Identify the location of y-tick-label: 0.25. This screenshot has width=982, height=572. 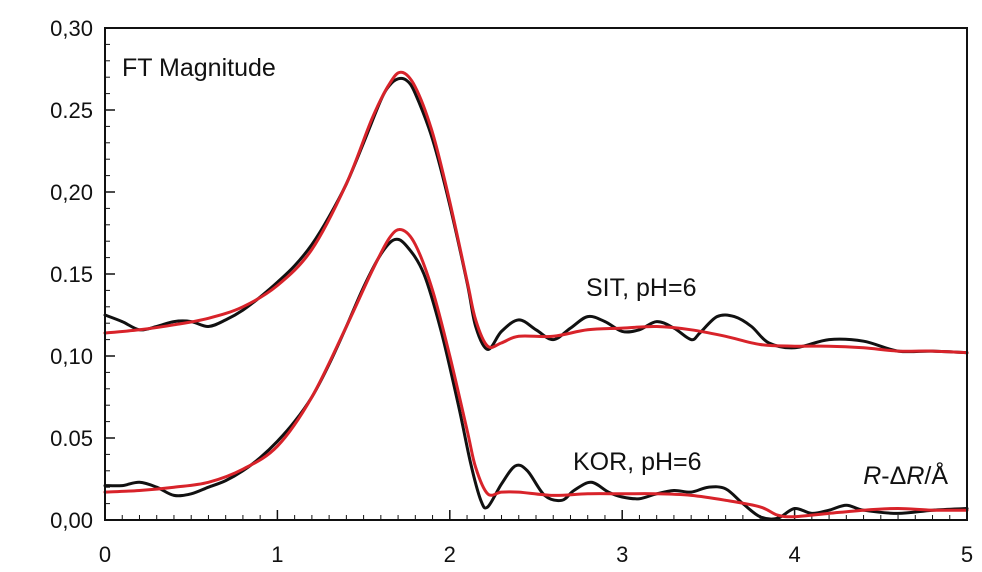
(71, 110).